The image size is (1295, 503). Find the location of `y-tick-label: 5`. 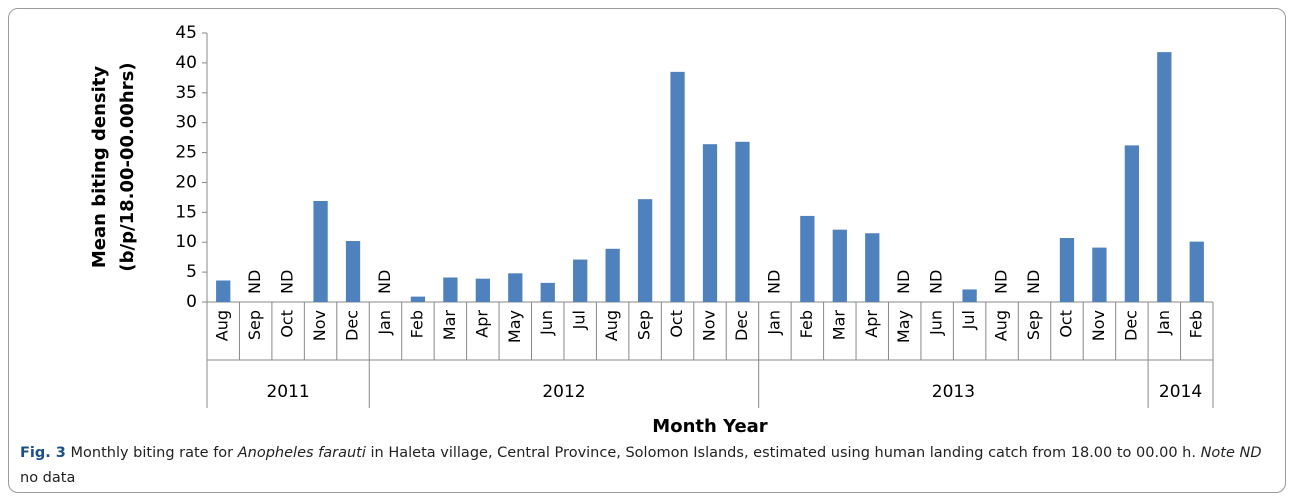

y-tick-label: 5 is located at coordinates (191, 272).